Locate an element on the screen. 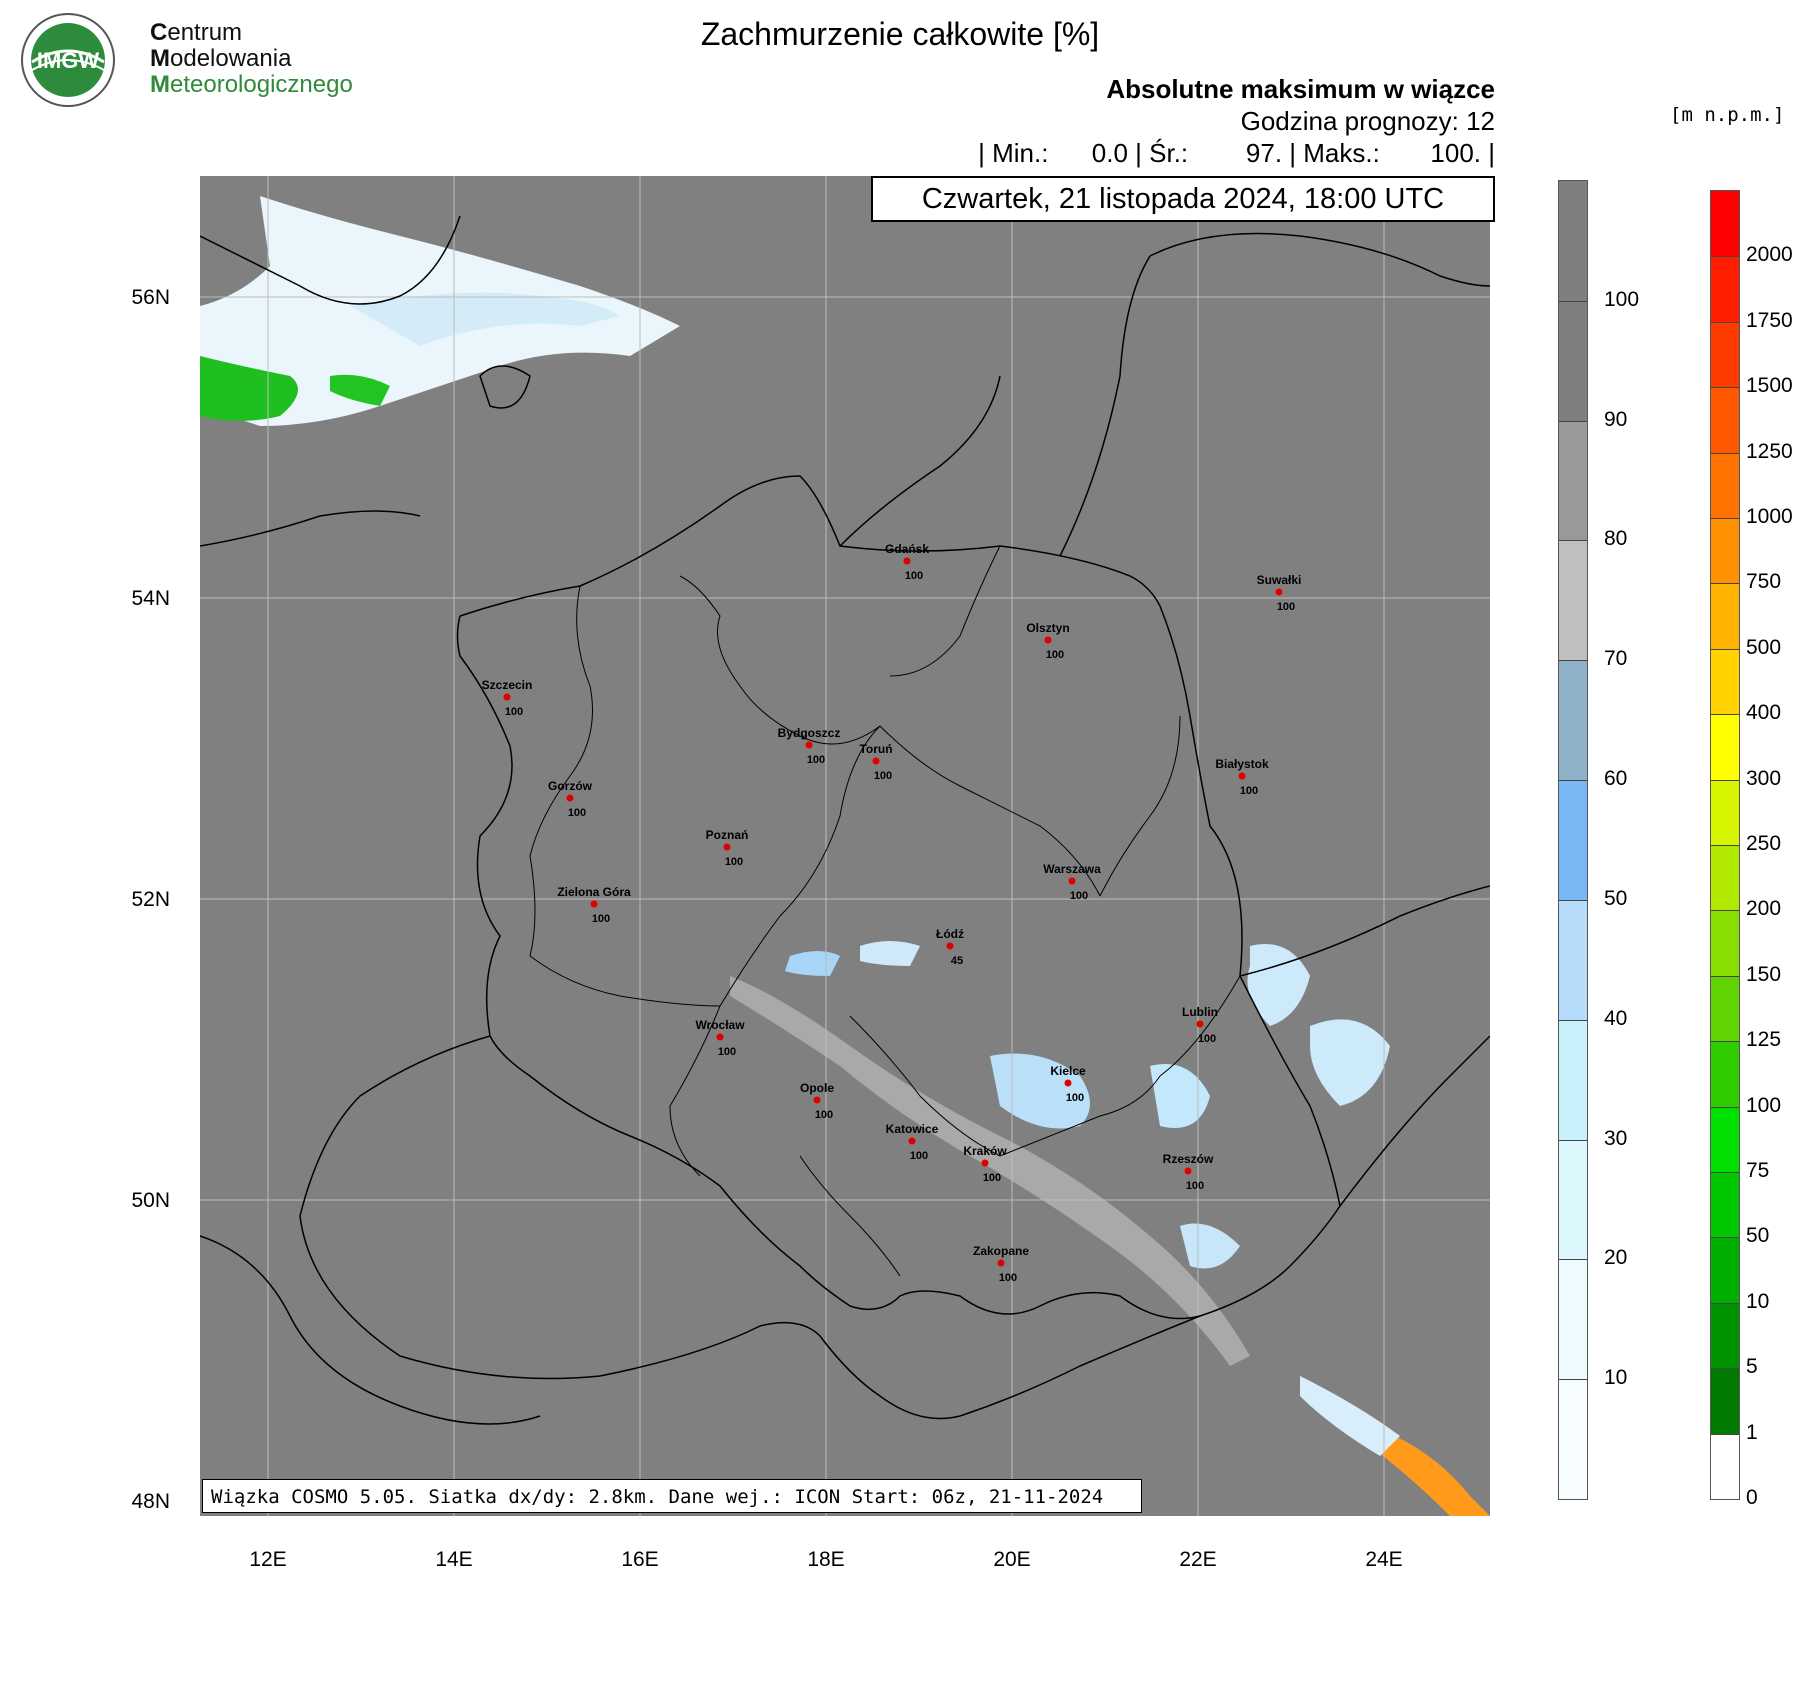 The width and height of the screenshot is (1800, 1700). elevation-bar-label: 400 is located at coordinates (1764, 713).